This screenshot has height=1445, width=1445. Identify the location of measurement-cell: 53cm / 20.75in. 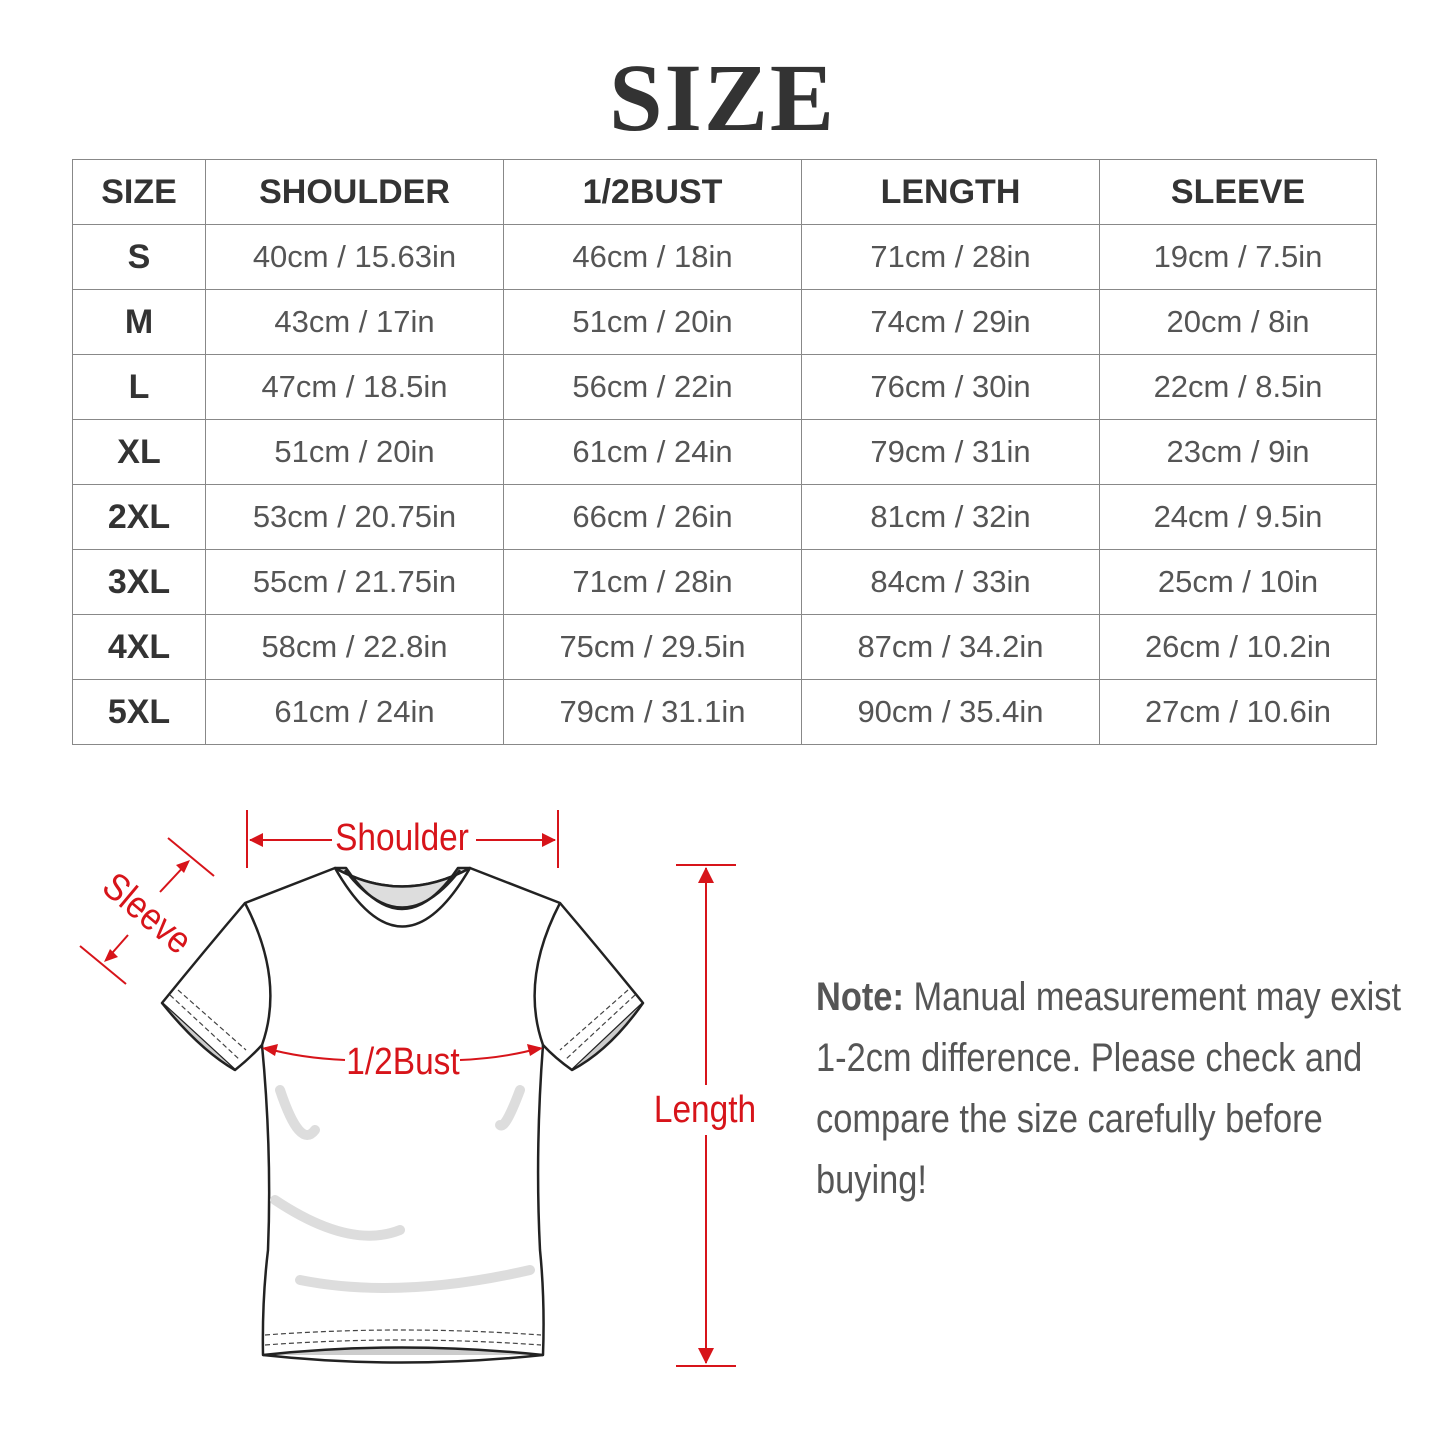
(354, 517).